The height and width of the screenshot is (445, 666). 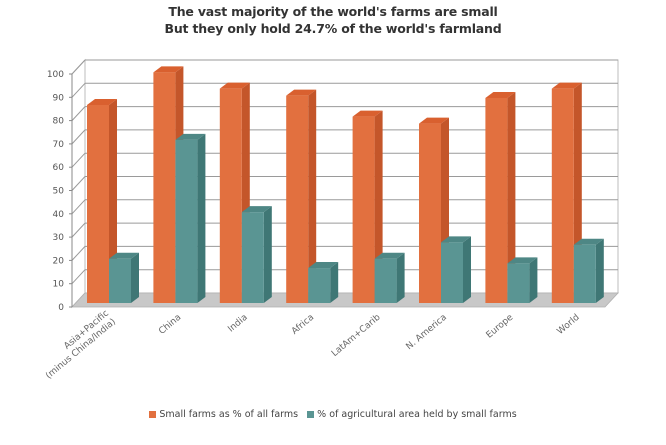 I want to click on legend-swatch-orange, so click(x=153, y=414).